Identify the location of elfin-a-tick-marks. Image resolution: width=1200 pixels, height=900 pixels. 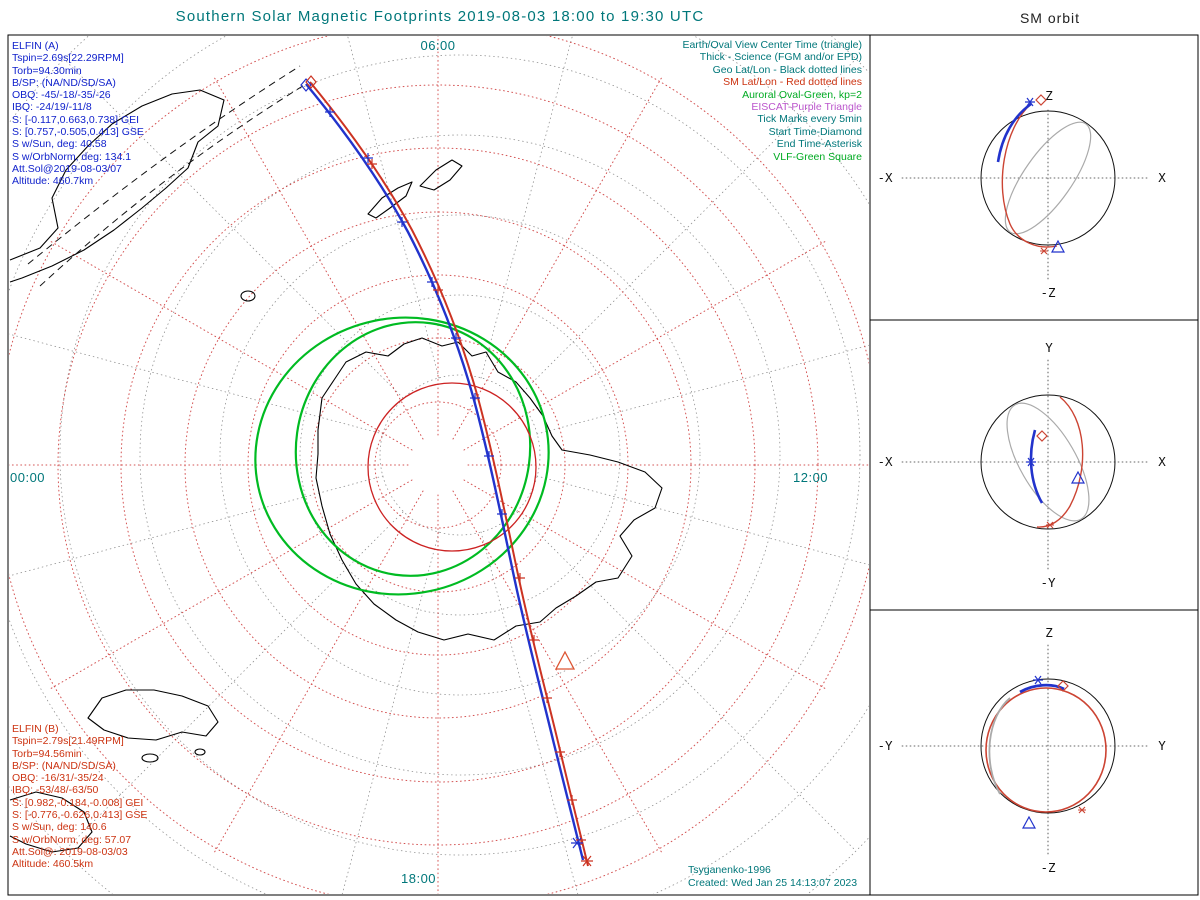
(416, 313).